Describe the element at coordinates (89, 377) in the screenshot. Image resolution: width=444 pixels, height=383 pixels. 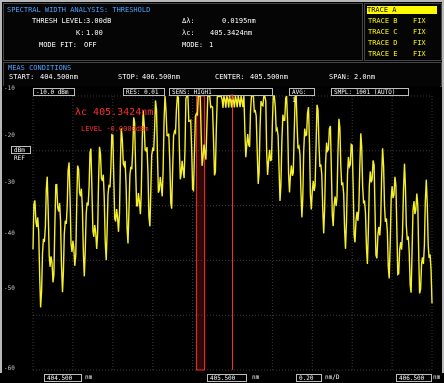
I see `start-bottom-unit: nm` at that location.